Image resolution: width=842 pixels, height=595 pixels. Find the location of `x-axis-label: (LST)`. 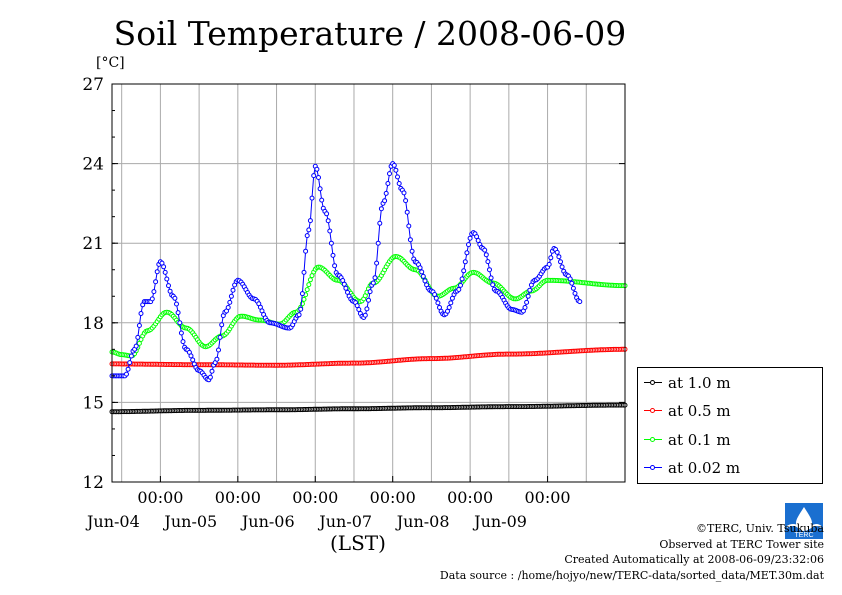

x-axis-label: (LST) is located at coordinates (358, 543).